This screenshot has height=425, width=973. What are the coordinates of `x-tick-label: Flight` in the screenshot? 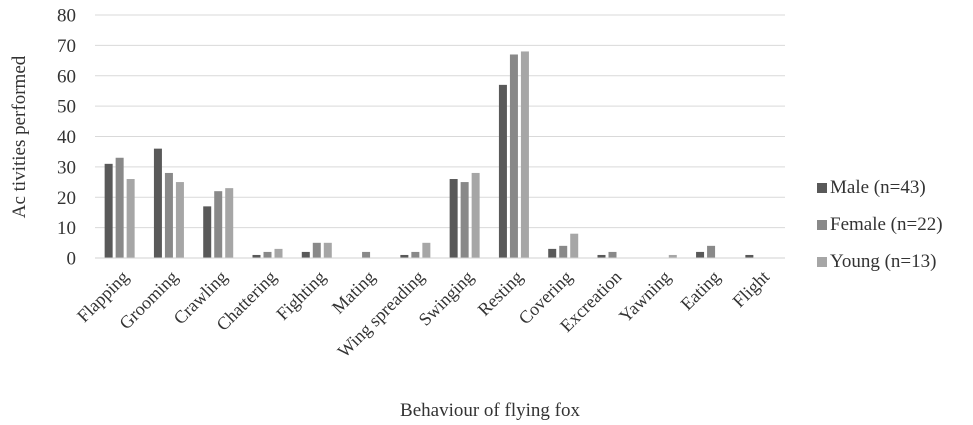 It's located at (751, 289).